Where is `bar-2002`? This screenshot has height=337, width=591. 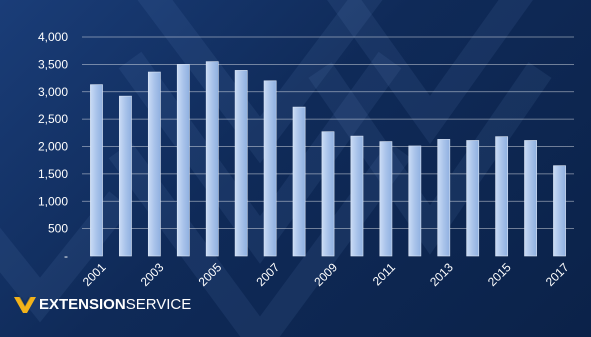 bar-2002 is located at coordinates (125, 176).